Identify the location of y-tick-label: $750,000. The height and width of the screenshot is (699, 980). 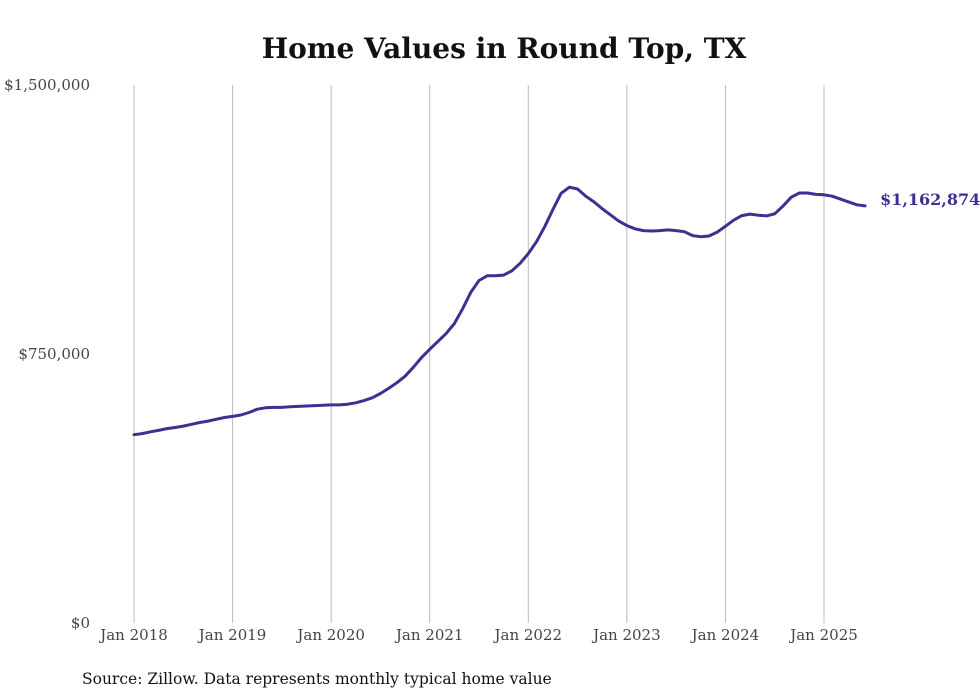
(54, 354).